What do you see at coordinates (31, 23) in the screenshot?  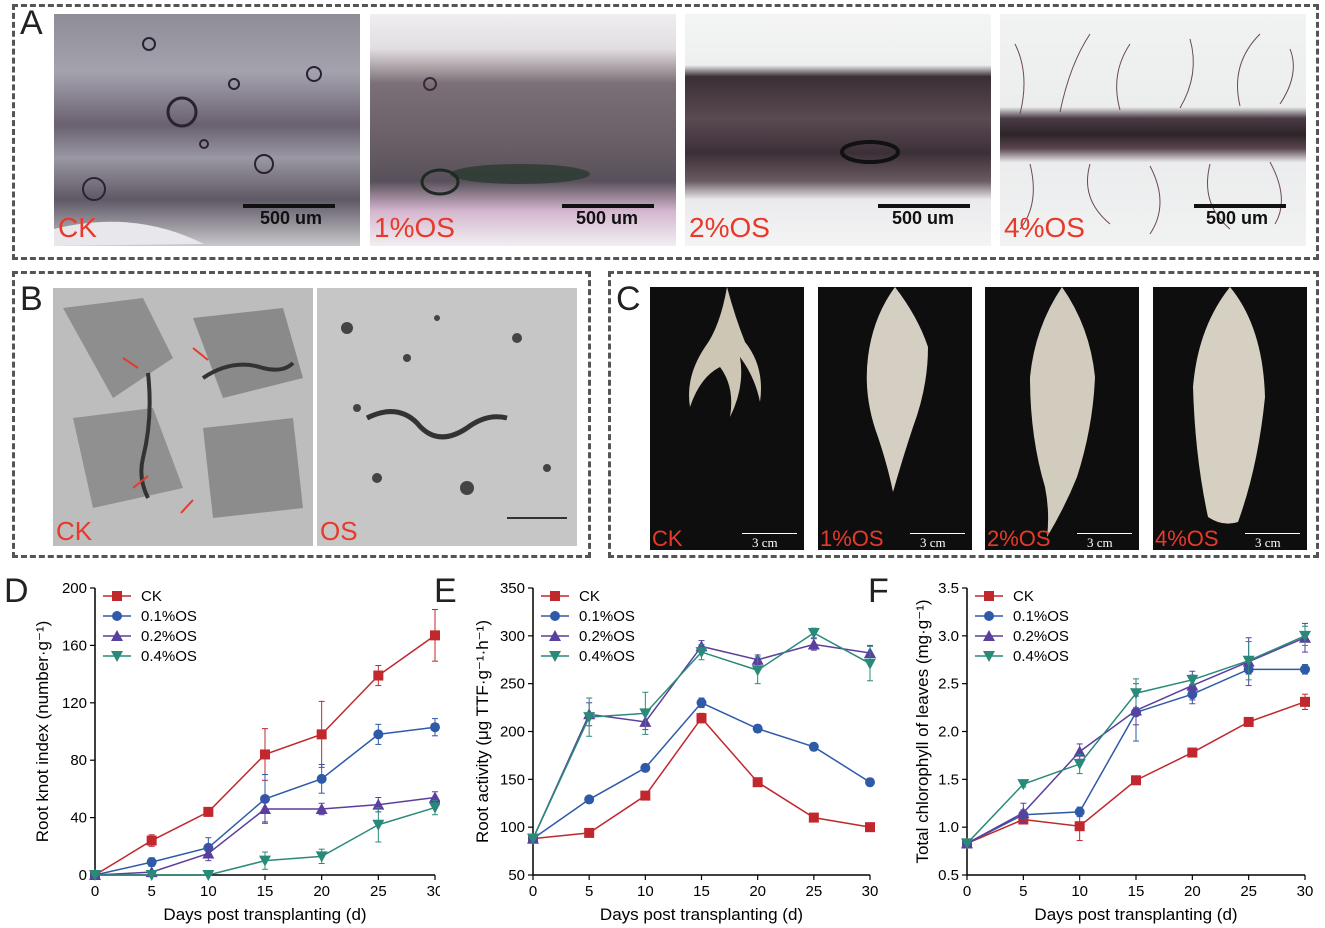 I see `panel-a-label: A` at bounding box center [31, 23].